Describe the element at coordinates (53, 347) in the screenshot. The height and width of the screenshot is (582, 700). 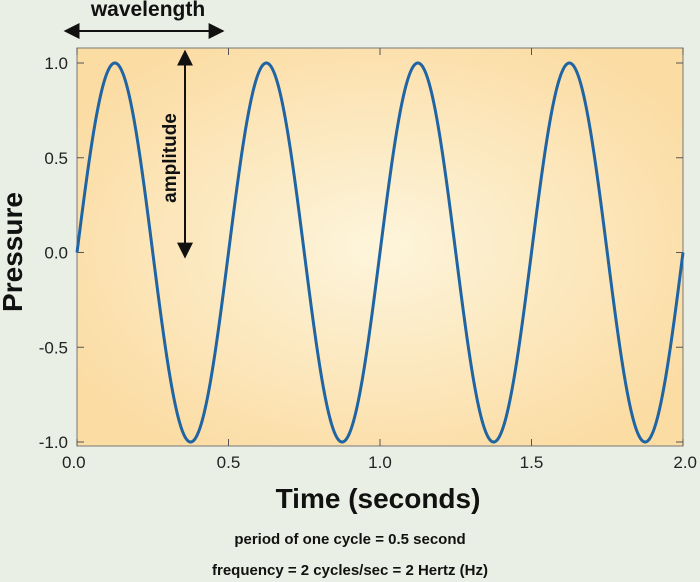
I see `y-tick-label: -0.5` at that location.